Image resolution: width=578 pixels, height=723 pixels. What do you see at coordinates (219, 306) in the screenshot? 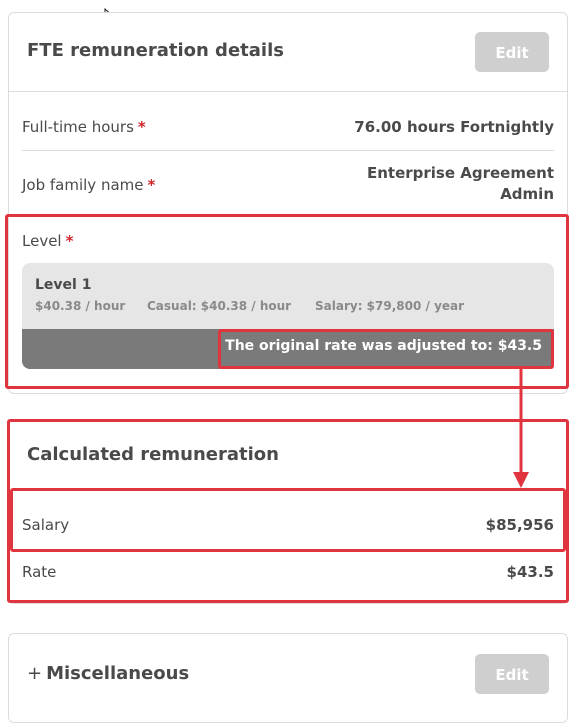
I see `level-casual-rate: Casual: $40.38 / hour` at bounding box center [219, 306].